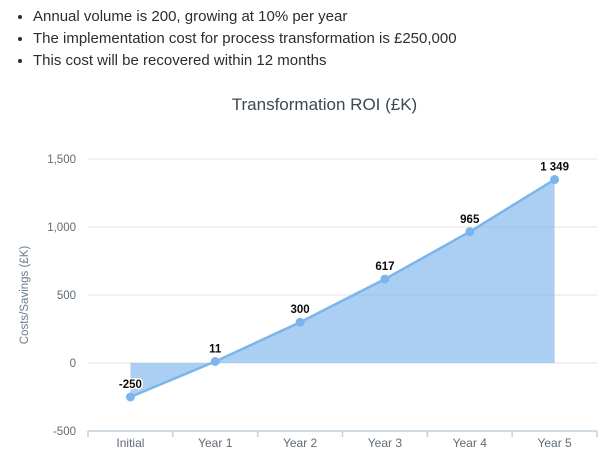  What do you see at coordinates (61, 228) in the screenshot?
I see `y-tick-label: 1,000` at bounding box center [61, 228].